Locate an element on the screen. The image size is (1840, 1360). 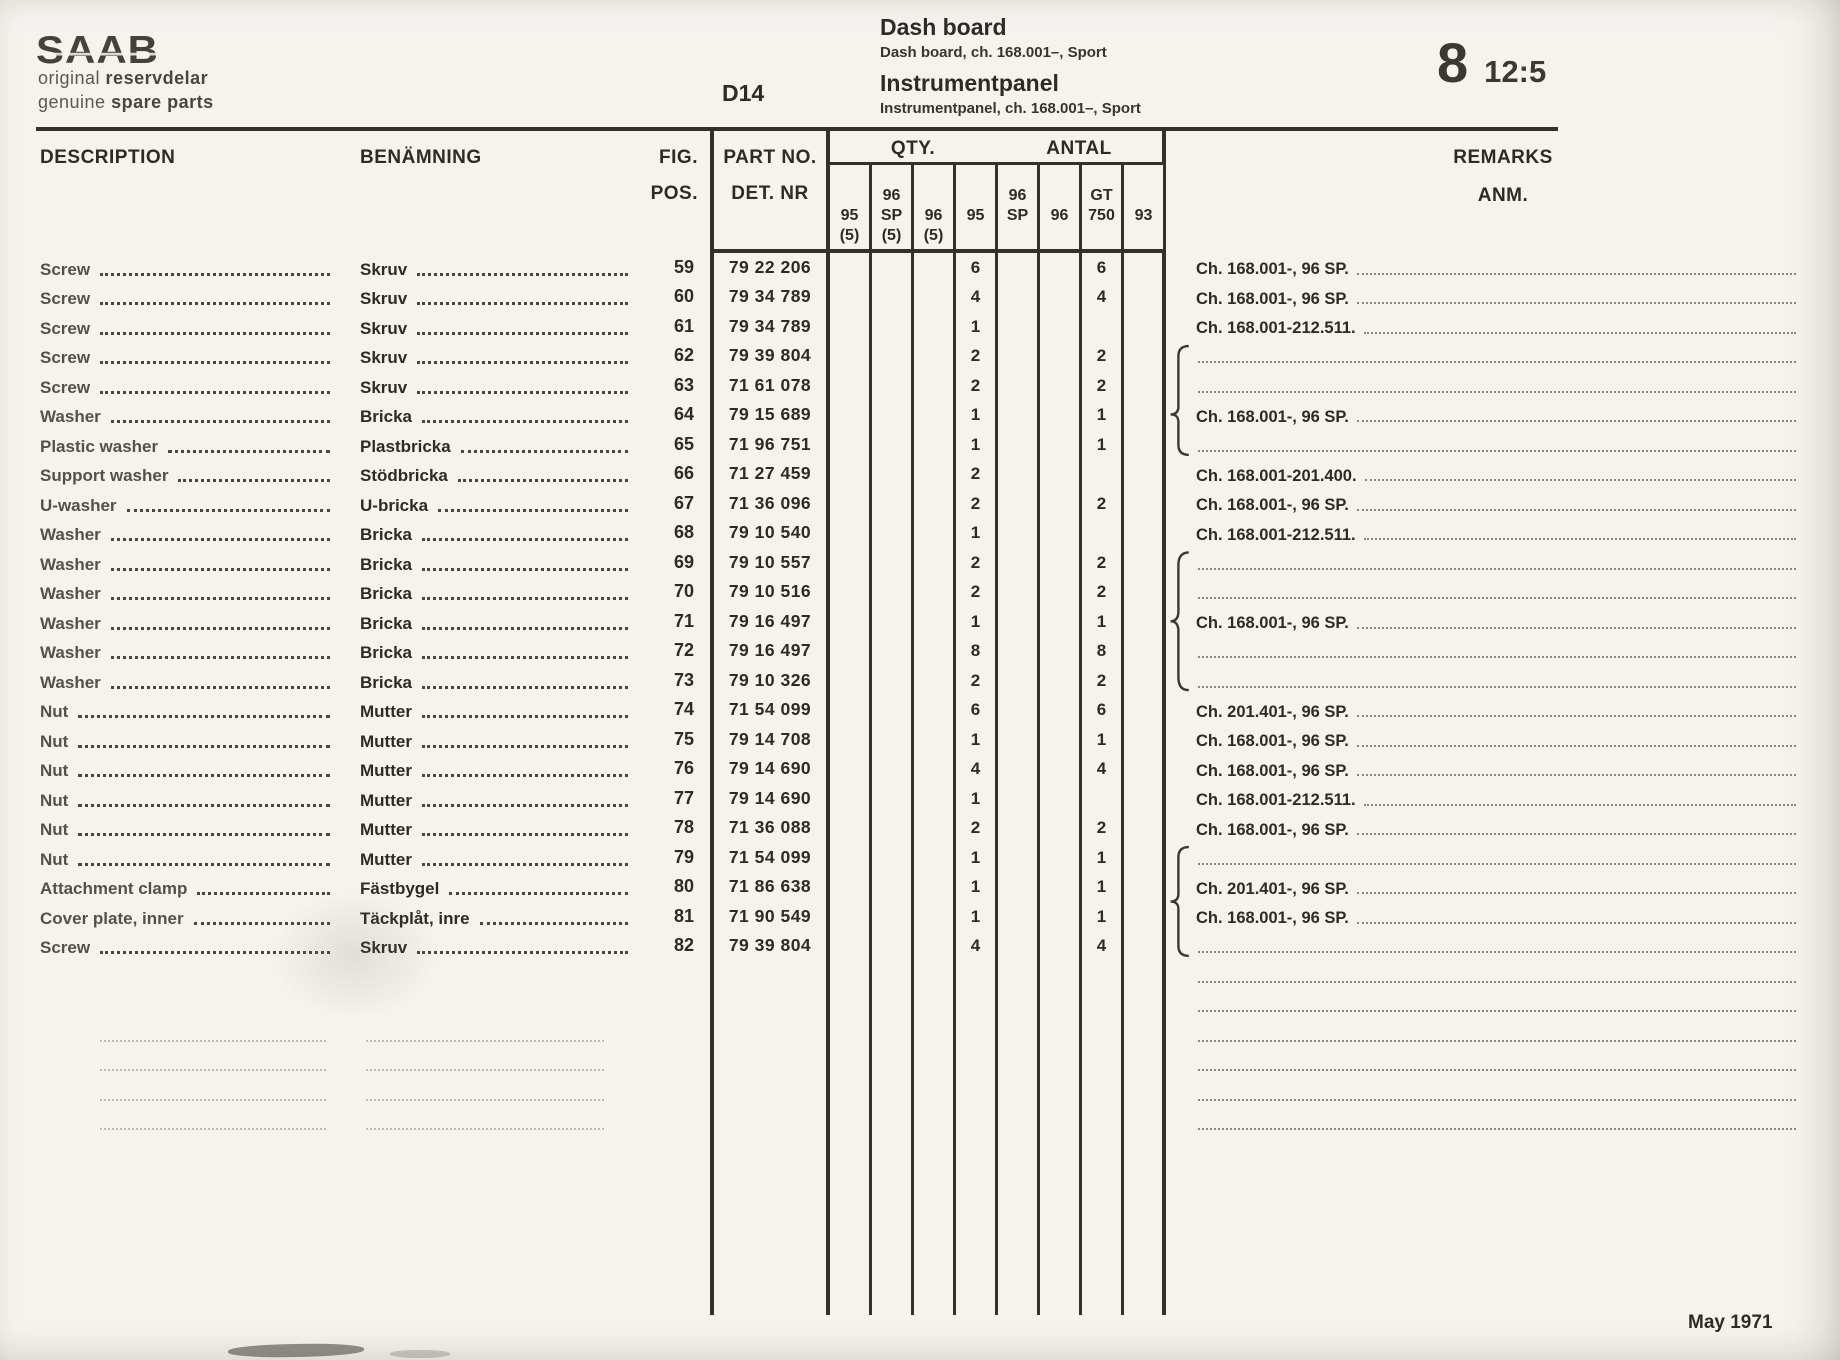
qty-cell: 6 is located at coordinates (1103, 268).